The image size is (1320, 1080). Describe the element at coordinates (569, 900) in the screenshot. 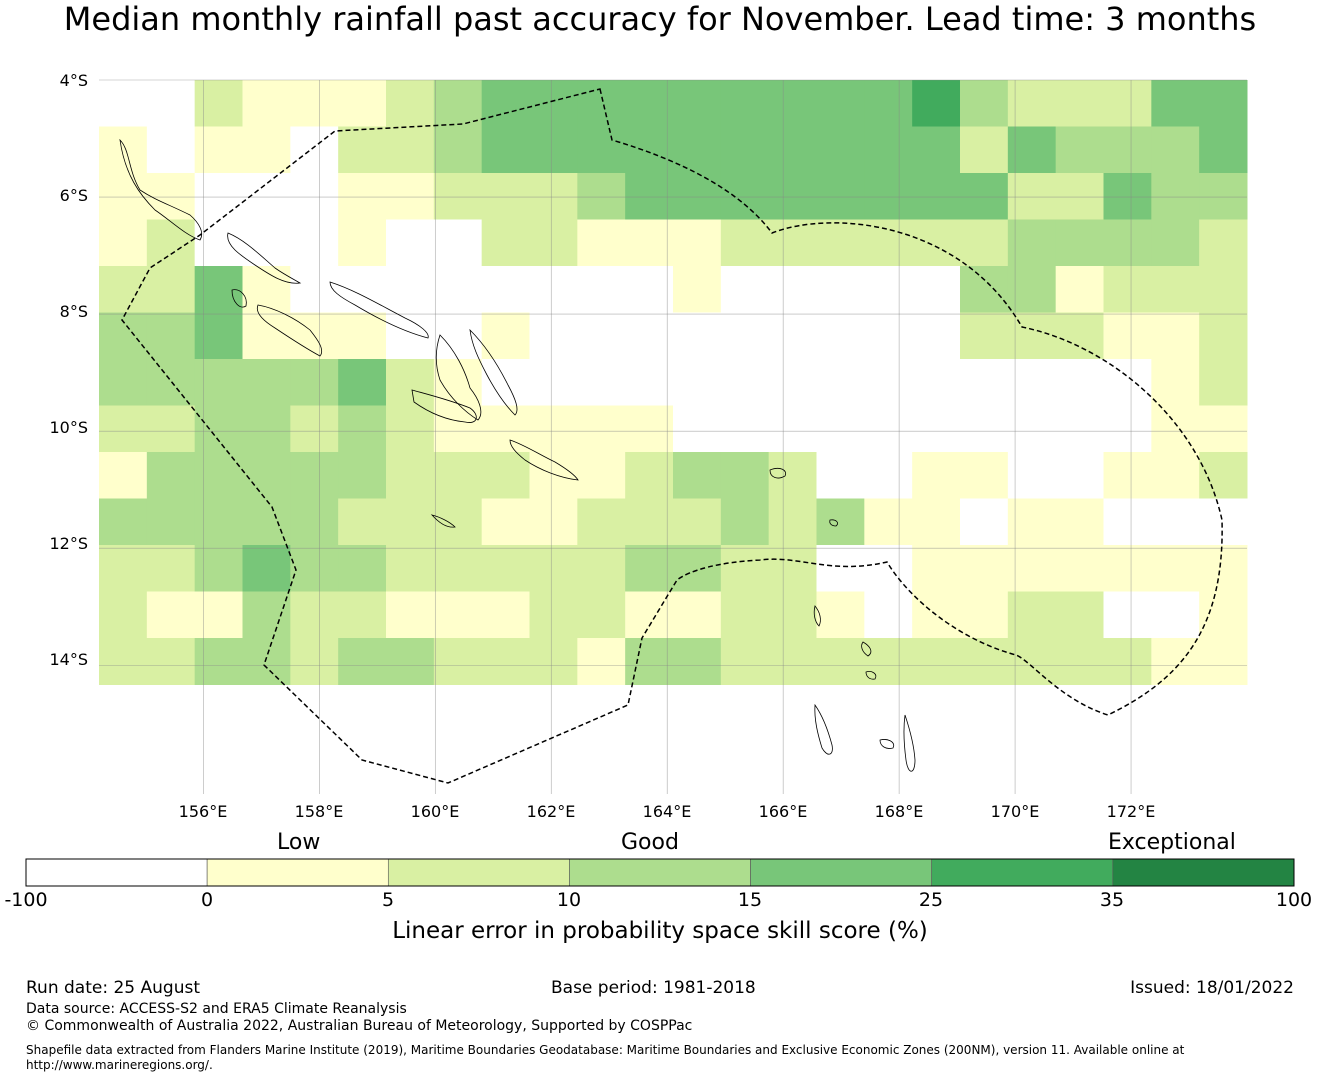

I see `colorbar-tick: 10` at that location.